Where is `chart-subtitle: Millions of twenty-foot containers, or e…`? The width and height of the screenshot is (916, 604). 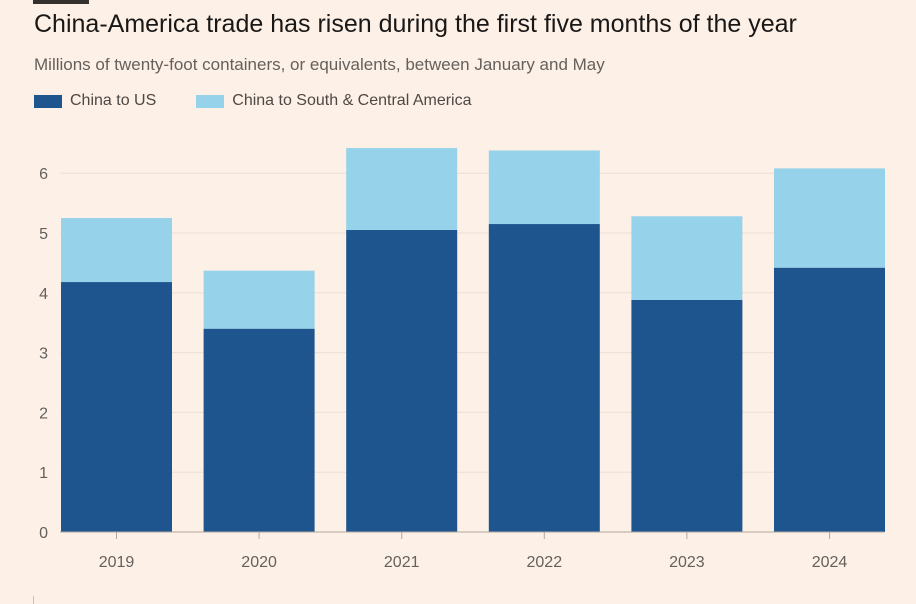
chart-subtitle: Millions of twenty-foot containers, or e… is located at coordinates (319, 64).